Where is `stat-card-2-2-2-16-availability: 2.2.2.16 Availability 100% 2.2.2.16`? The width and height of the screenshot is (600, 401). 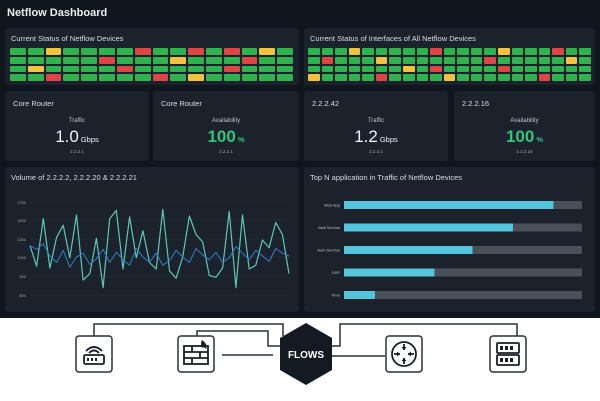 stat-card-2-2-2-16-availability: 2.2.2.16 Availability 100% 2.2.2.16 is located at coordinates (524, 126).